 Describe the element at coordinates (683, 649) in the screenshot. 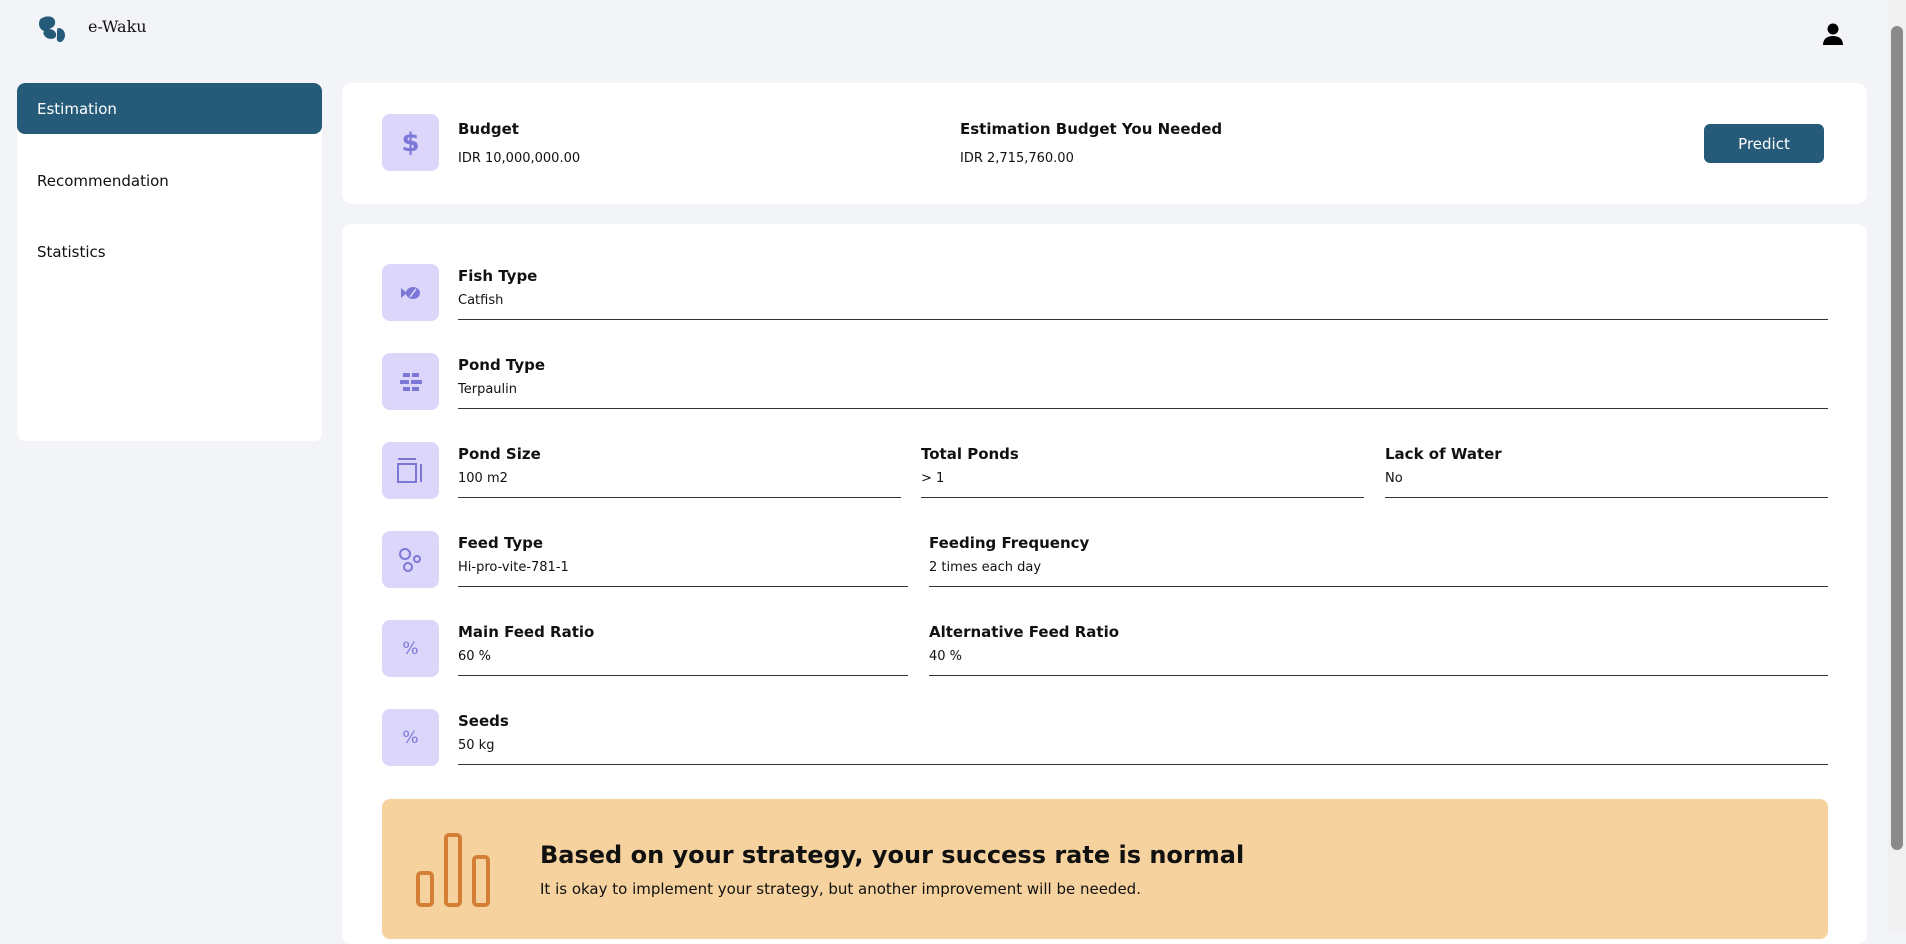

I see `main-feed-ratio-field: Main Feed Ratio 60 %` at that location.